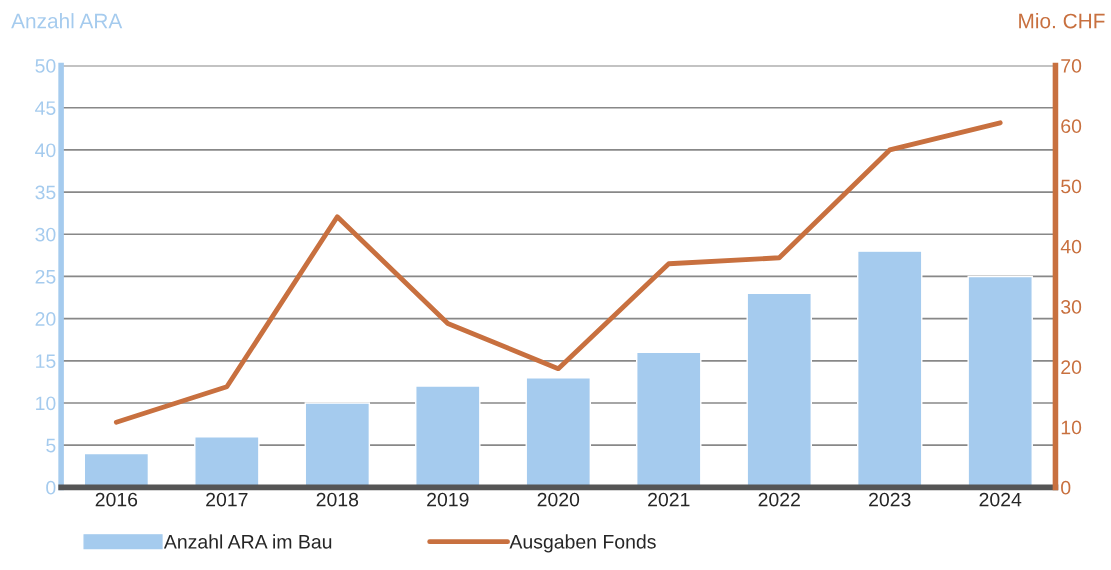  What do you see at coordinates (779, 499) in the screenshot?
I see `x-tick-label: 2022` at bounding box center [779, 499].